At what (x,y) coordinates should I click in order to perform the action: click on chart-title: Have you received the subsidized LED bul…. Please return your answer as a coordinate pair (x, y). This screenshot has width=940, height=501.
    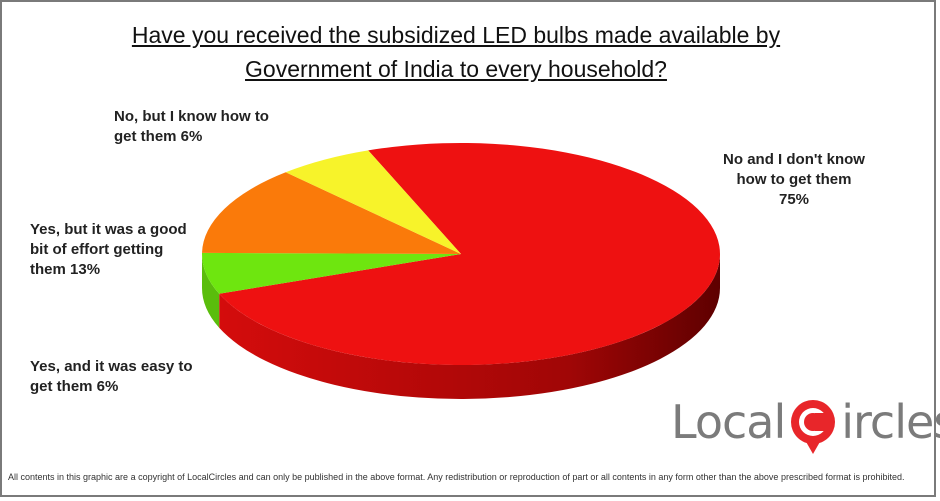
    Looking at the image, I should click on (456, 52).